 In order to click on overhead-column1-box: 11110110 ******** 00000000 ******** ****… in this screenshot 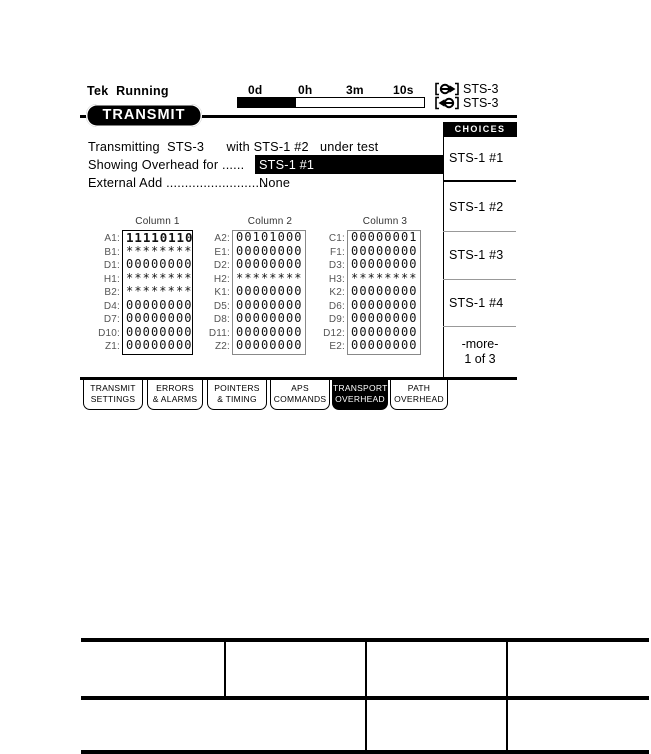, I will do `click(157, 292)`.